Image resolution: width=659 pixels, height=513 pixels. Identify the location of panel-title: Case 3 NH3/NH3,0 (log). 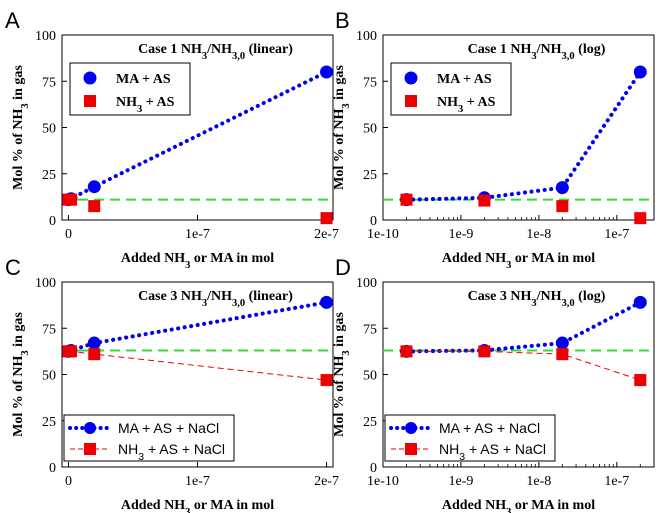
(537, 299).